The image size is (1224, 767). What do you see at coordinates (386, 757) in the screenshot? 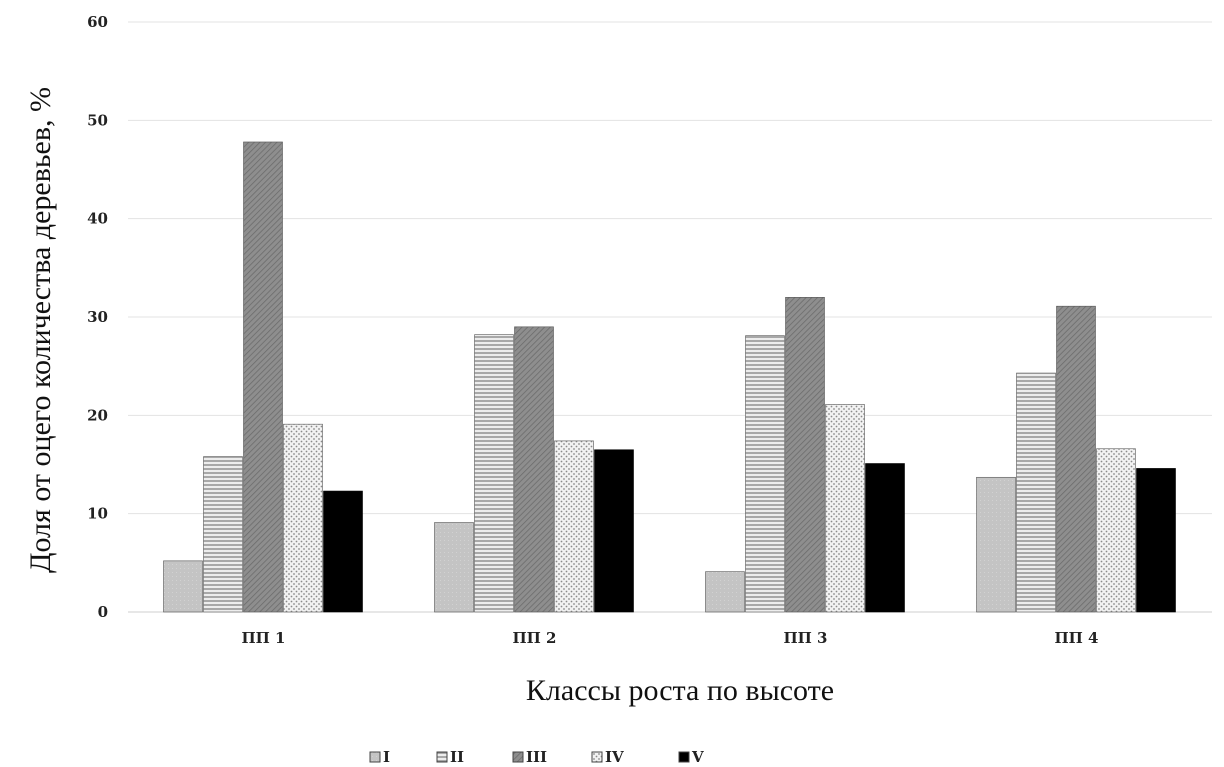
I see `legend-label-I: I` at bounding box center [386, 757].